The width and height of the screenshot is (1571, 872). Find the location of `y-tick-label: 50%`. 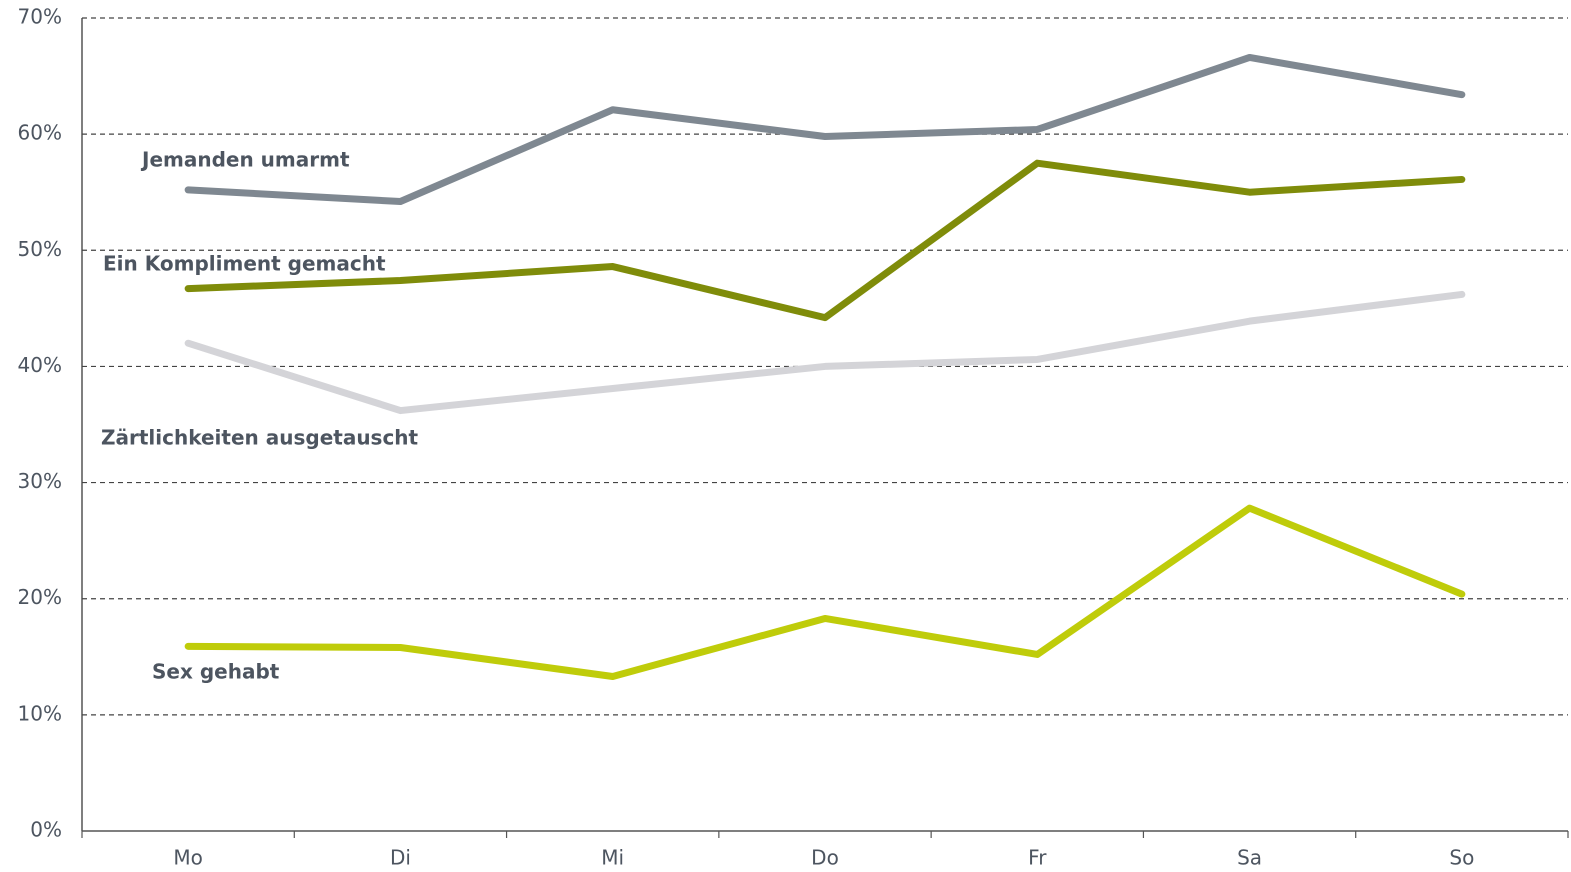

y-tick-label: 50% is located at coordinates (40, 249).